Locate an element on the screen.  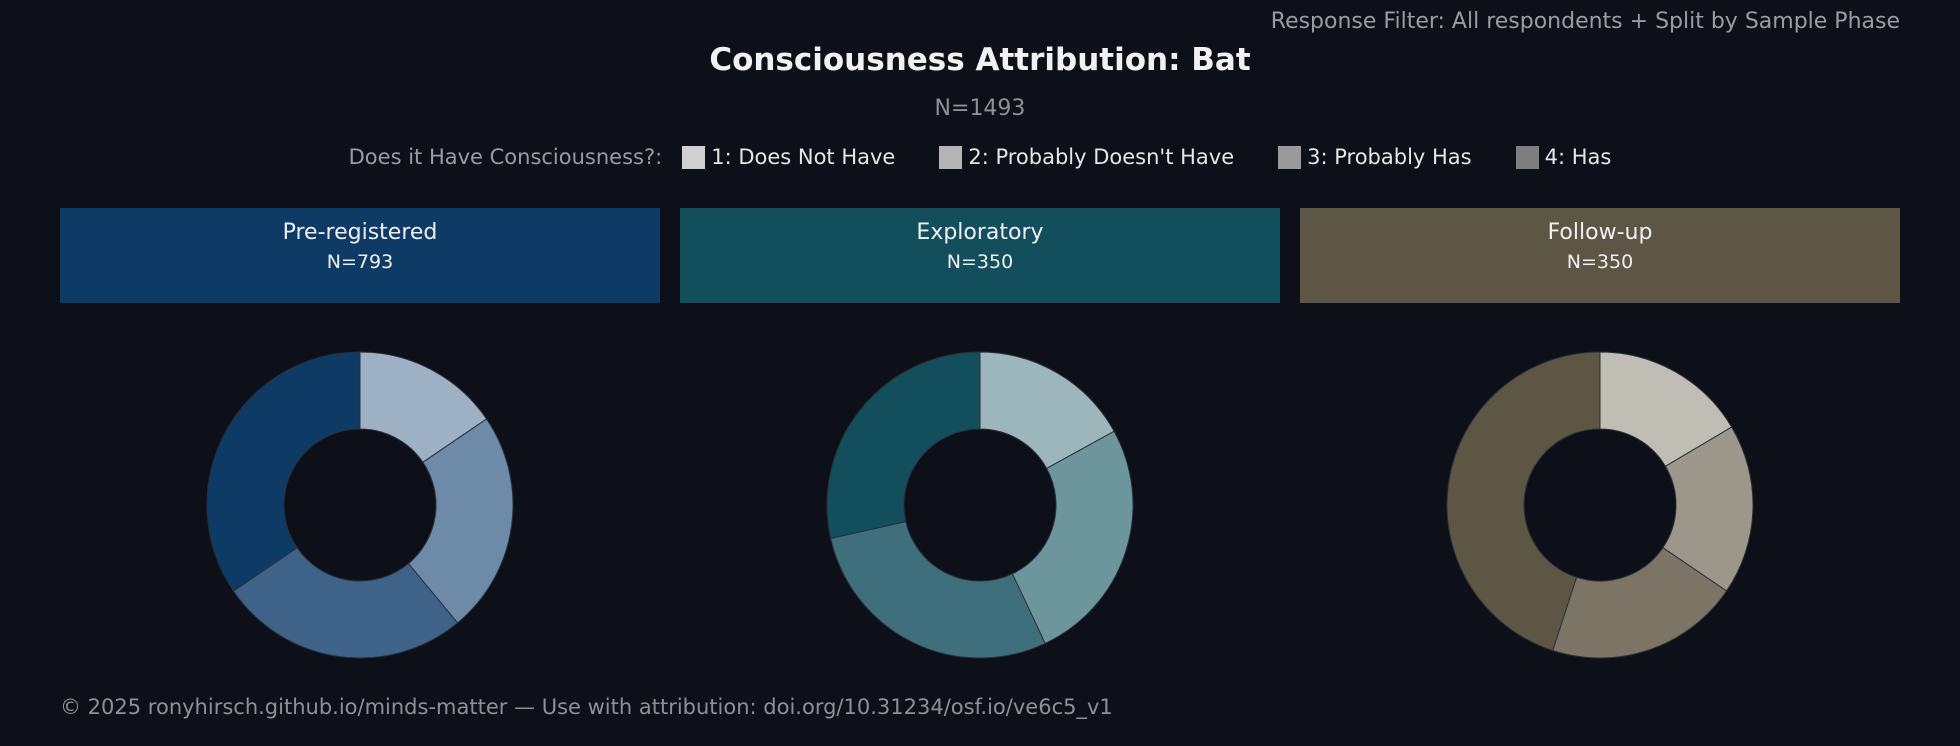
chart-subtitle: N=1493 is located at coordinates (980, 108).